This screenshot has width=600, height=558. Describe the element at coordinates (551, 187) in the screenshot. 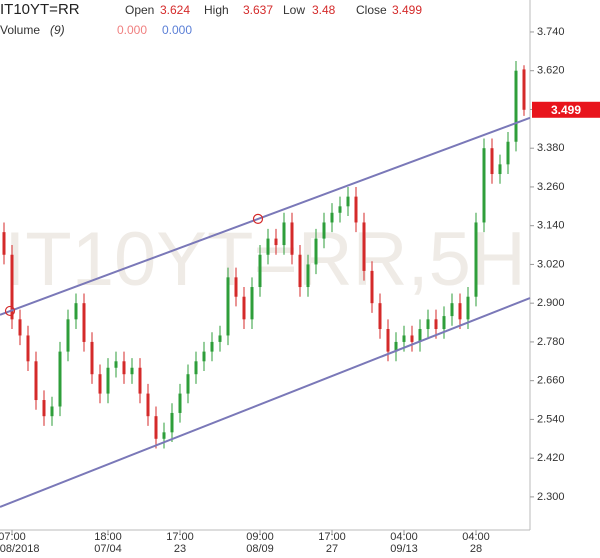

I see `y-tick-label: 3.260` at that location.